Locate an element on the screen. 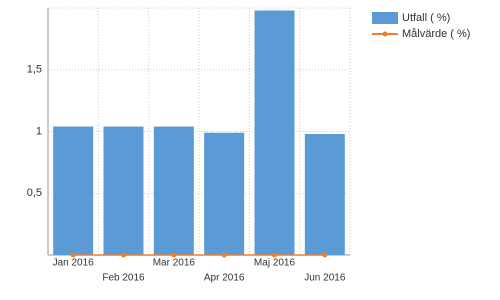 This screenshot has height=300, width=500. x-tick-label: Maj 2016 is located at coordinates (275, 263).